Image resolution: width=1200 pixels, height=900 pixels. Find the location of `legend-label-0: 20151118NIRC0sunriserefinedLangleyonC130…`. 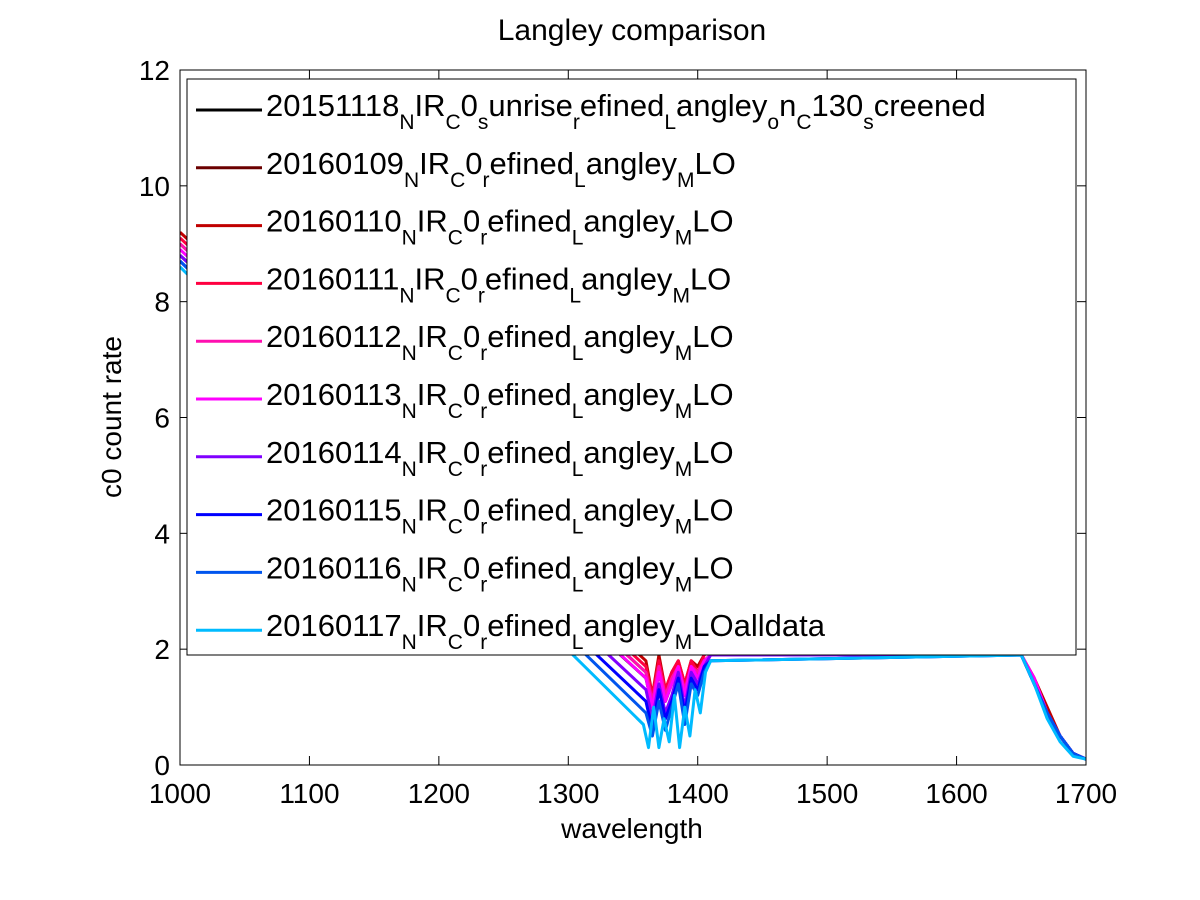

legend-label-0: 20151118NIRC0sunriserefinedLangleyonC130… is located at coordinates (626, 111).